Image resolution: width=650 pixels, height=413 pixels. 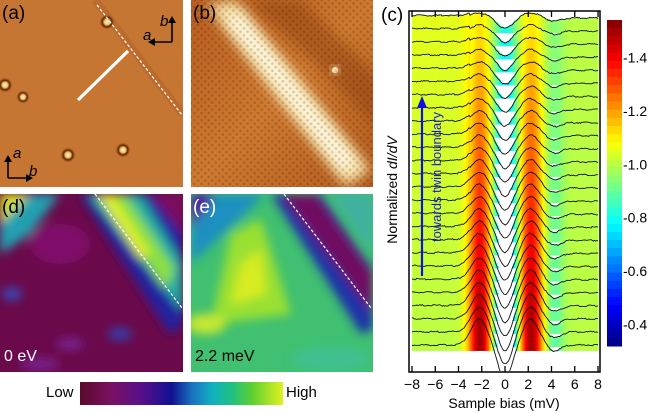 I want to click on x-tick-label: −4, so click(x=459, y=384).